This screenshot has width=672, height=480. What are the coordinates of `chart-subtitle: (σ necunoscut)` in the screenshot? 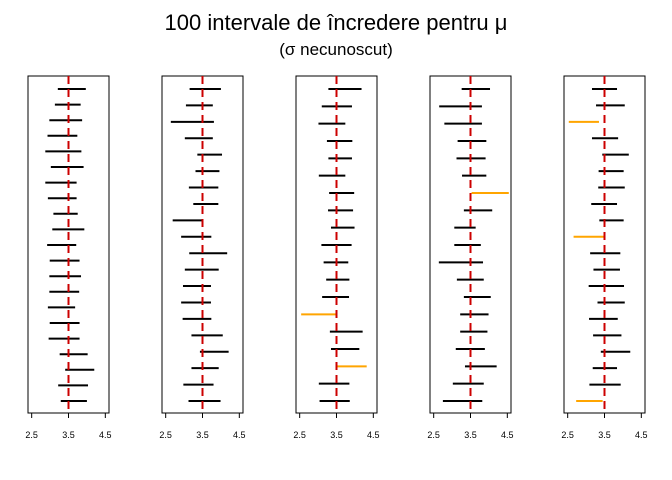 It's located at (336, 49).